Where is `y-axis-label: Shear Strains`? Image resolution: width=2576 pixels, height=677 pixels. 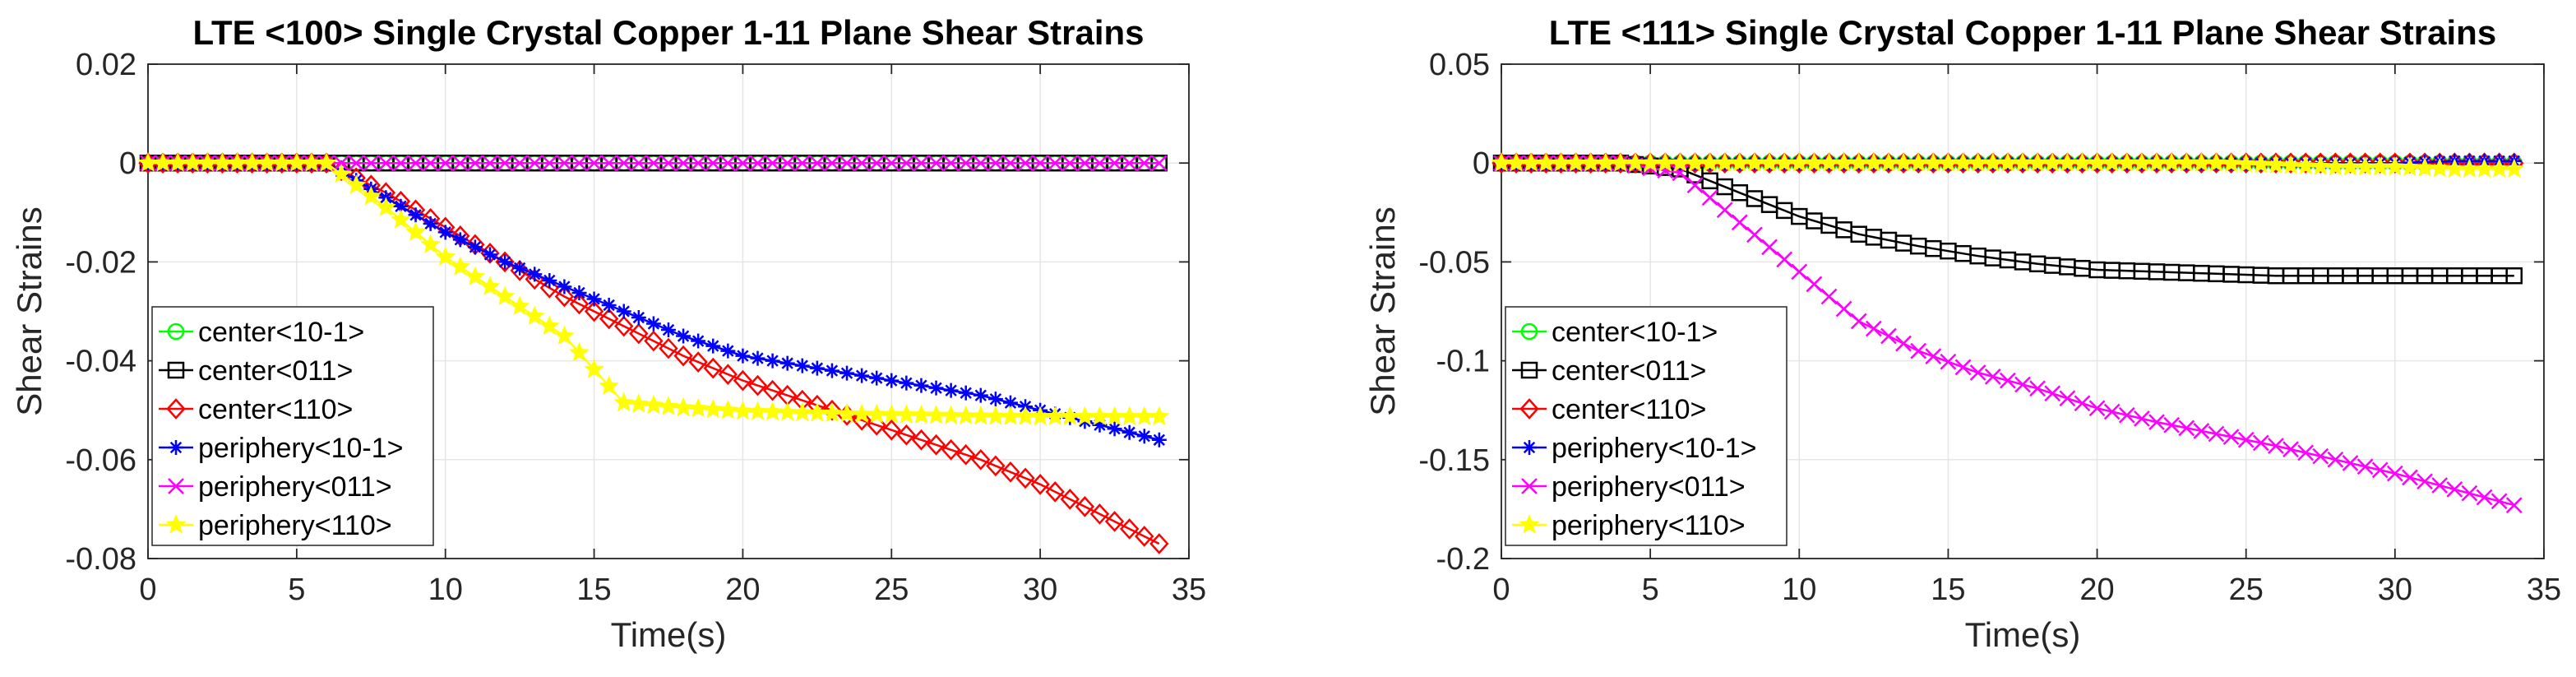 y-axis-label: Shear Strains is located at coordinates (29, 310).